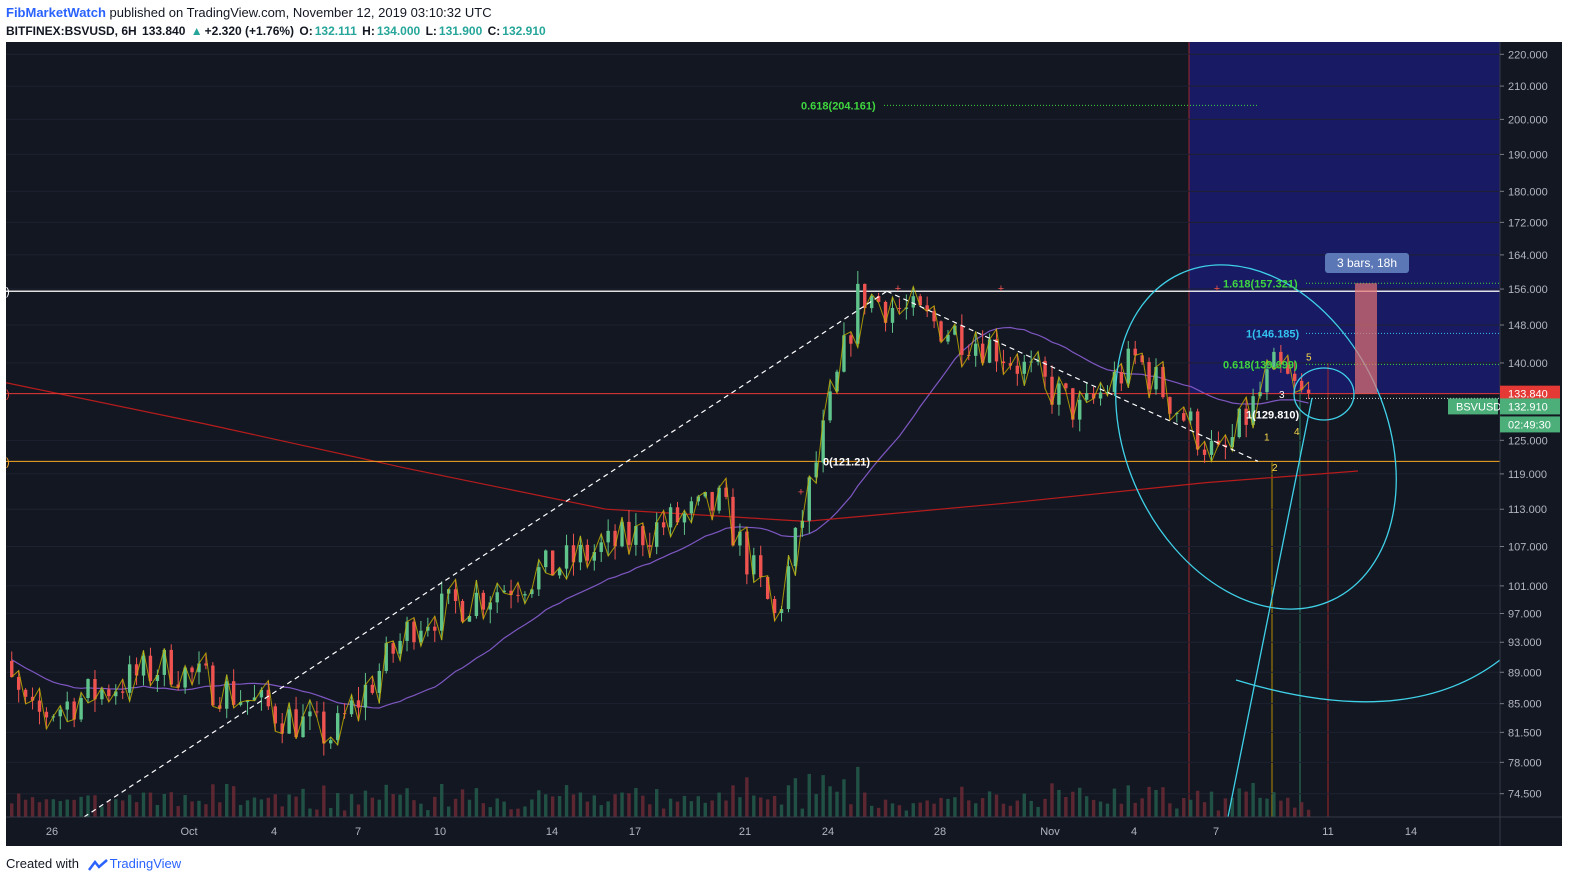  What do you see at coordinates (1273, 416) in the screenshot?
I see `fib-level-label: 1(129.810)` at bounding box center [1273, 416].